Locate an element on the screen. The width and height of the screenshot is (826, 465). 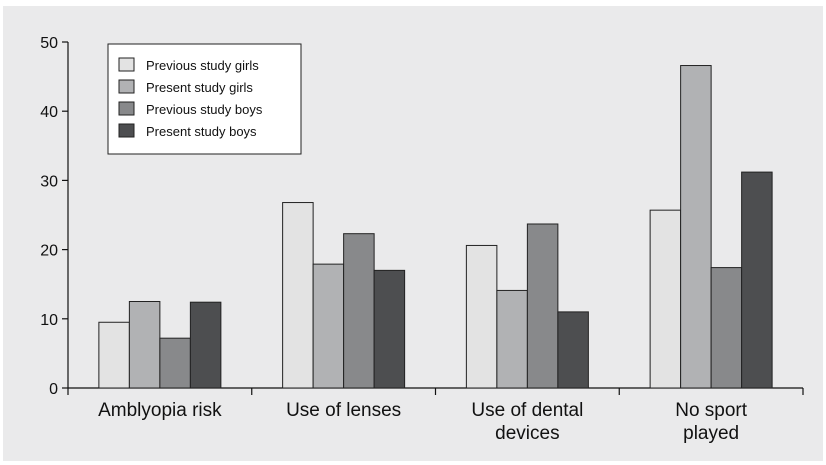
y-tick-label: 50 is located at coordinates (49, 43).